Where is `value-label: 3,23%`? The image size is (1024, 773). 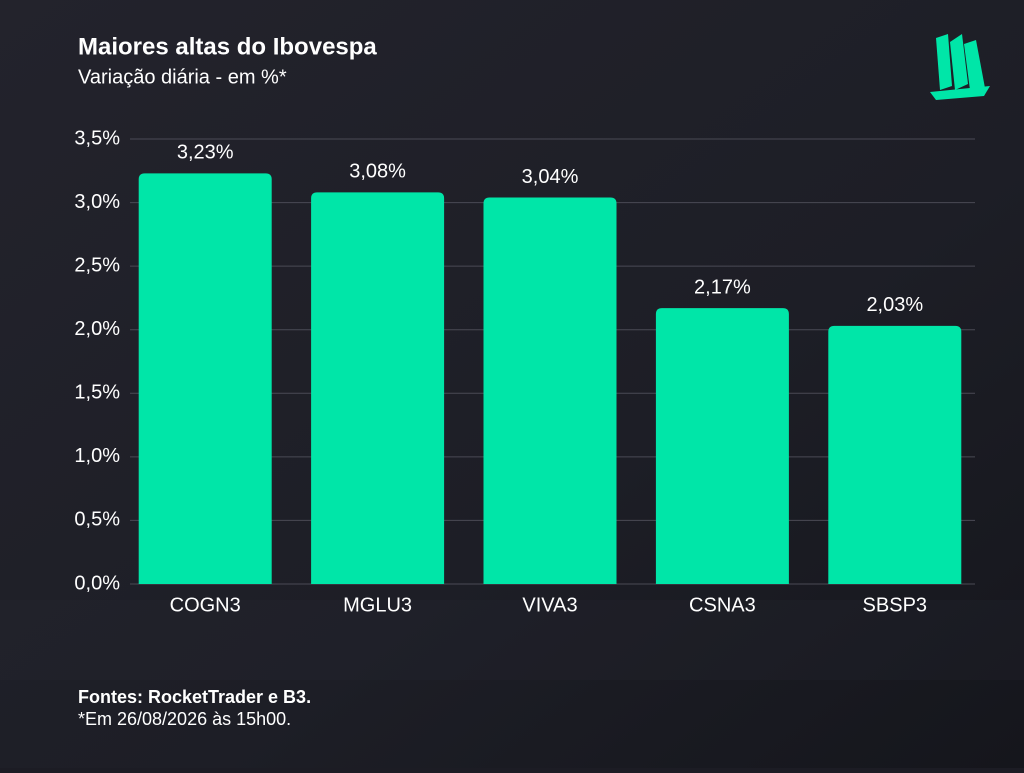 value-label: 3,23% is located at coordinates (205, 153).